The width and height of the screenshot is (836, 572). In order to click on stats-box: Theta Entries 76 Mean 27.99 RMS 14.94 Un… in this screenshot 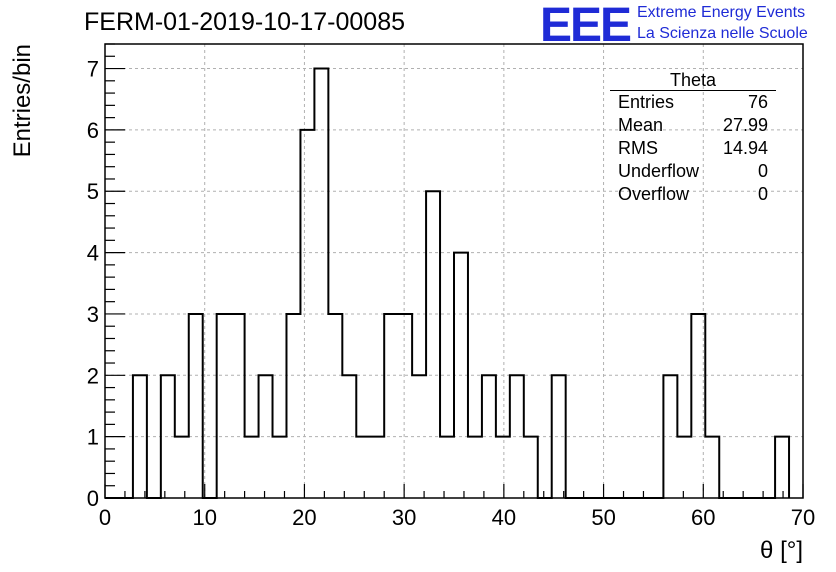, I will do `click(693, 138)`.